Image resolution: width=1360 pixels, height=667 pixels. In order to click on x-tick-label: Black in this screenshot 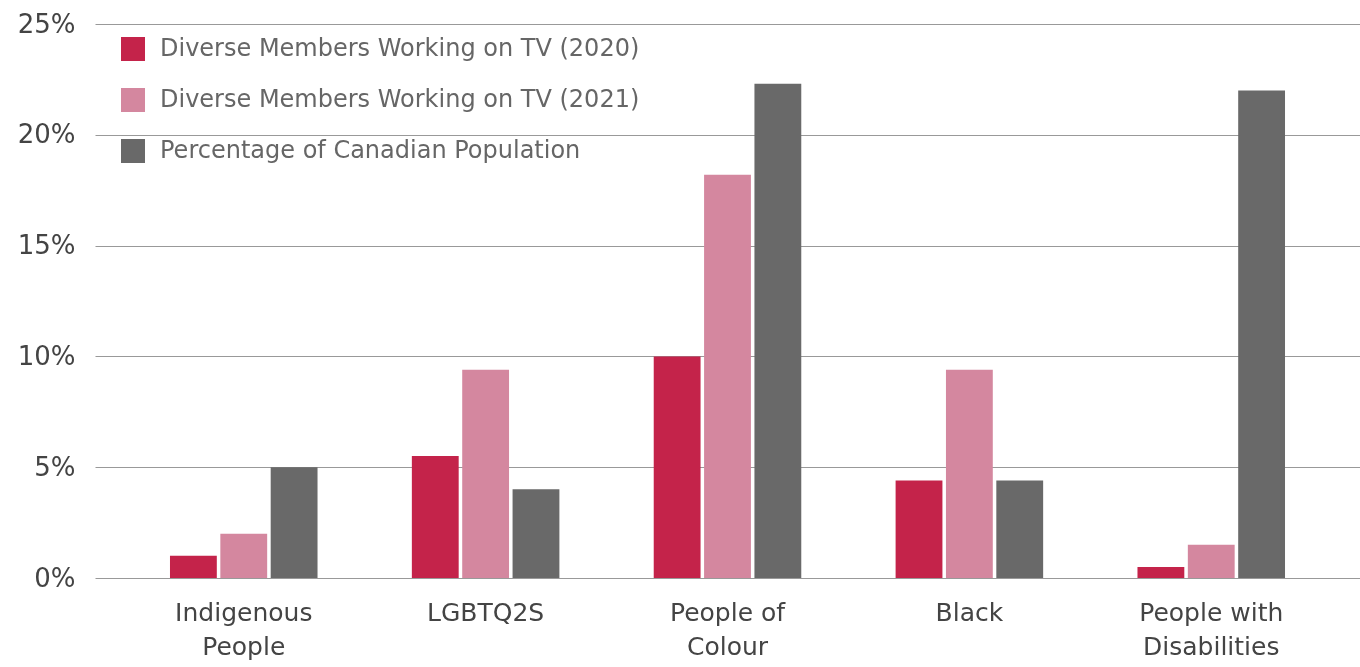, I will do `click(969, 612)`.